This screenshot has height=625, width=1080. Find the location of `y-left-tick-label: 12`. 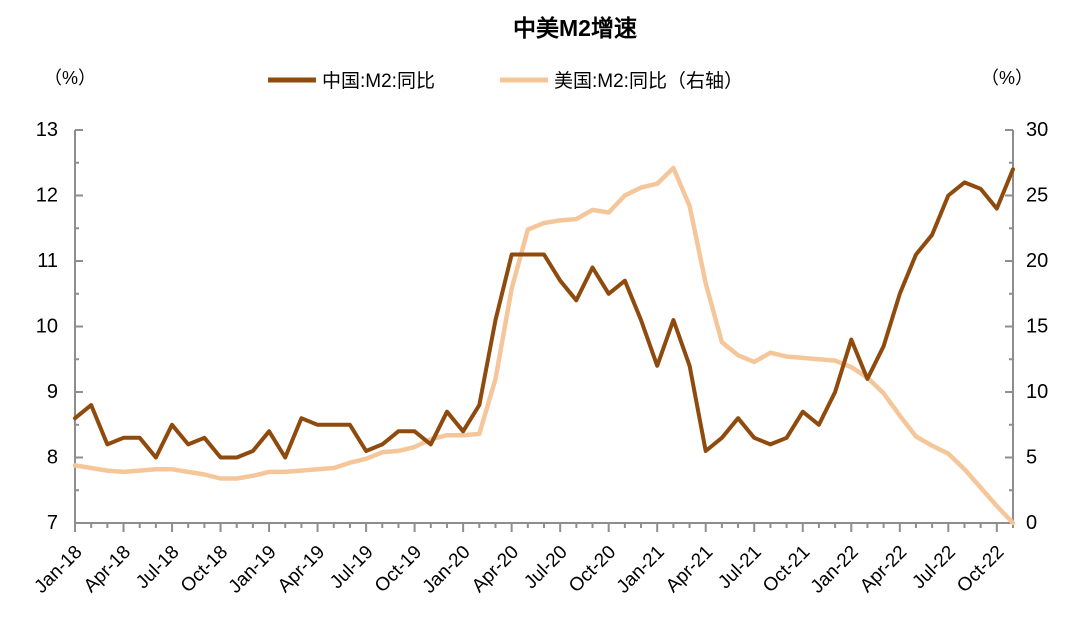

y-left-tick-label: 12 is located at coordinates (47, 196).